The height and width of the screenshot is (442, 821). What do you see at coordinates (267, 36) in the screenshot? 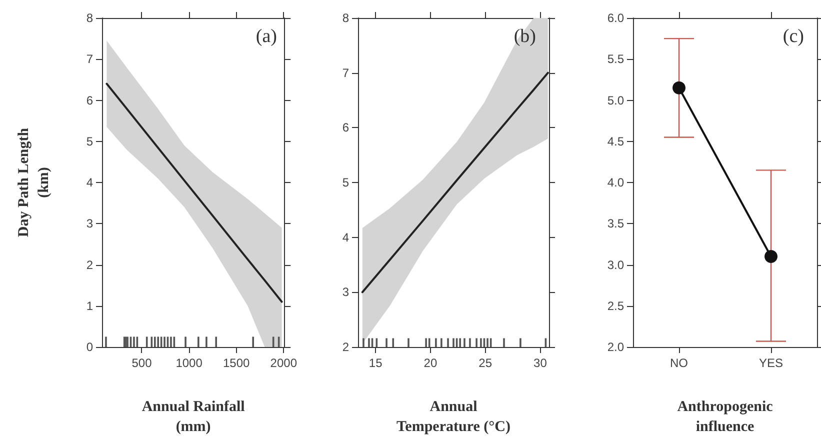
I see `chart-title: (a)` at bounding box center [267, 36].